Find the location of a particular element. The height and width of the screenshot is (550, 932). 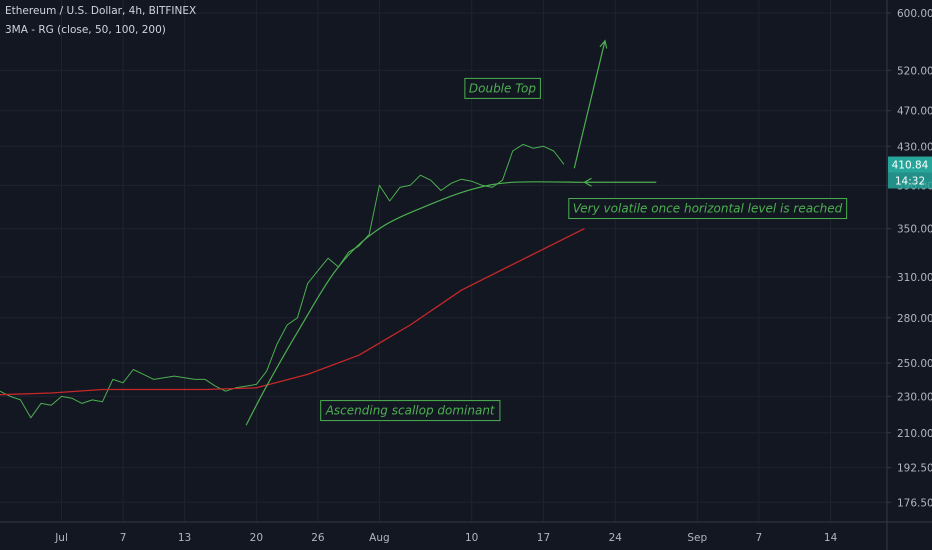

x-tick-label: 13 is located at coordinates (184, 538).